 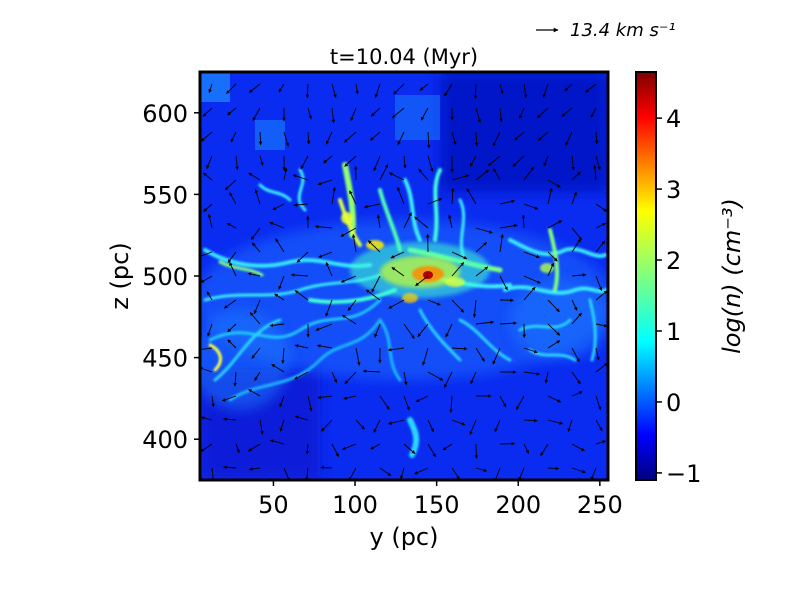 What do you see at coordinates (417, 117) in the screenshot?
I see `top-left-block3` at bounding box center [417, 117].